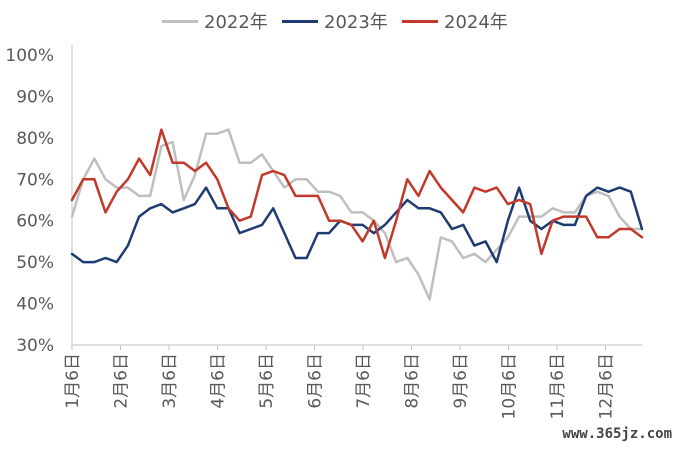 The height and width of the screenshot is (450, 678). Describe the element at coordinates (35, 346) in the screenshot. I see `y-tick-label: 30%` at that location.